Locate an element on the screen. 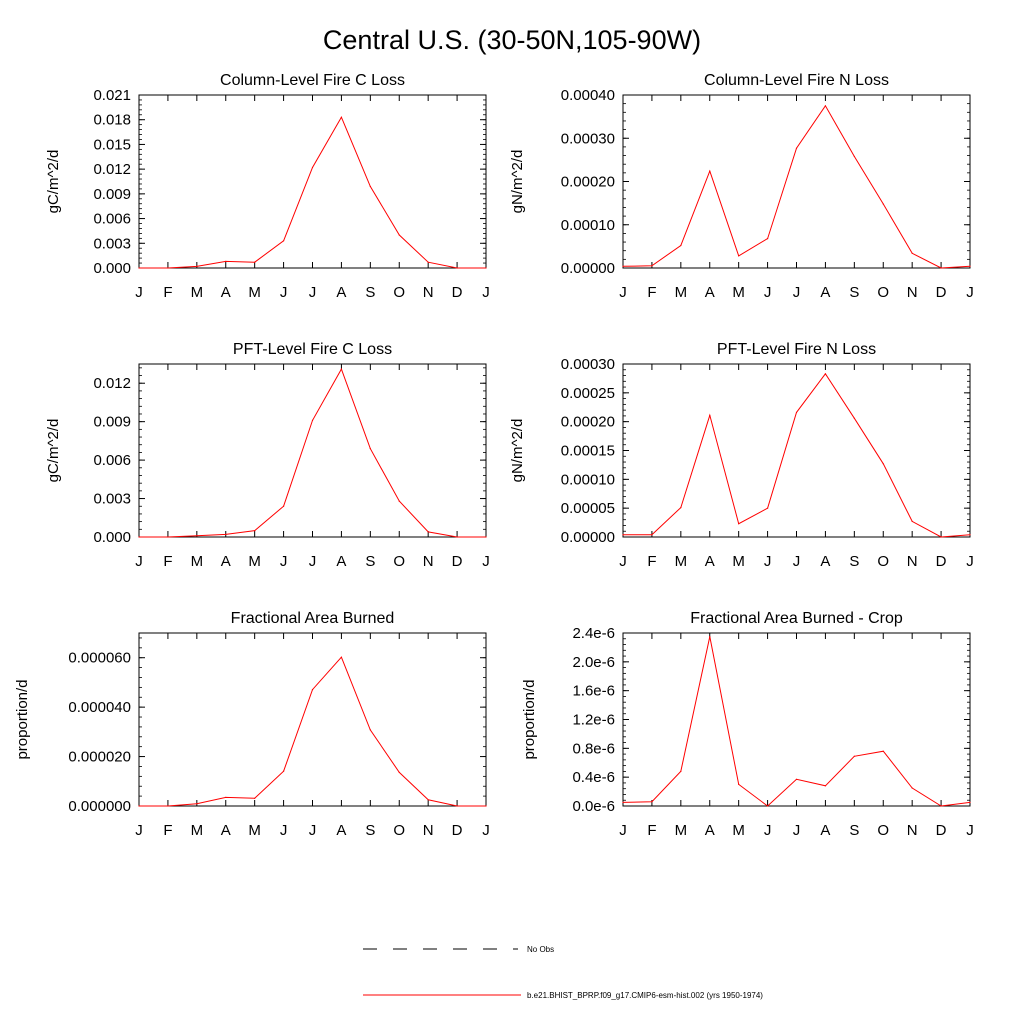  y-tick-label: 0.00010 is located at coordinates (588, 479).